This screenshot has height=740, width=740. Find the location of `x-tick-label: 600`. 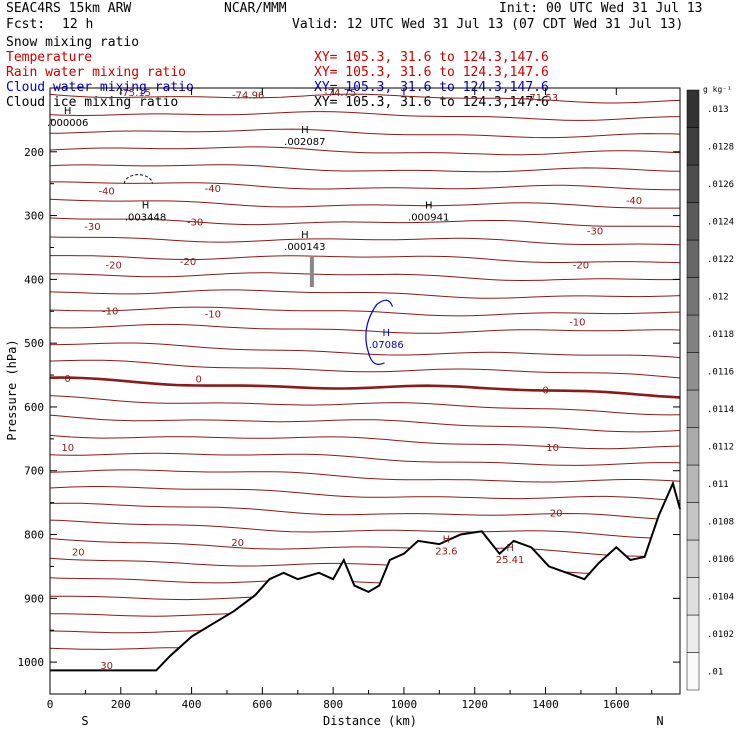

x-tick-label: 600 is located at coordinates (262, 704).